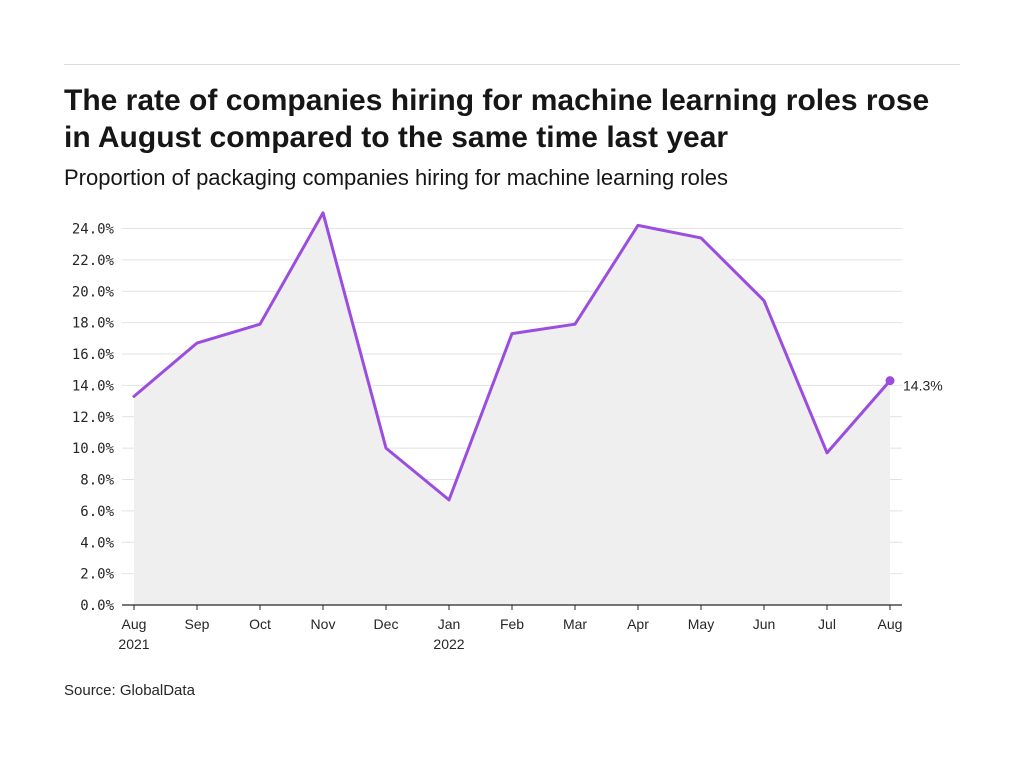 The image size is (1024, 768). What do you see at coordinates (638, 624) in the screenshot?
I see `x-tick-label: Apr` at bounding box center [638, 624].